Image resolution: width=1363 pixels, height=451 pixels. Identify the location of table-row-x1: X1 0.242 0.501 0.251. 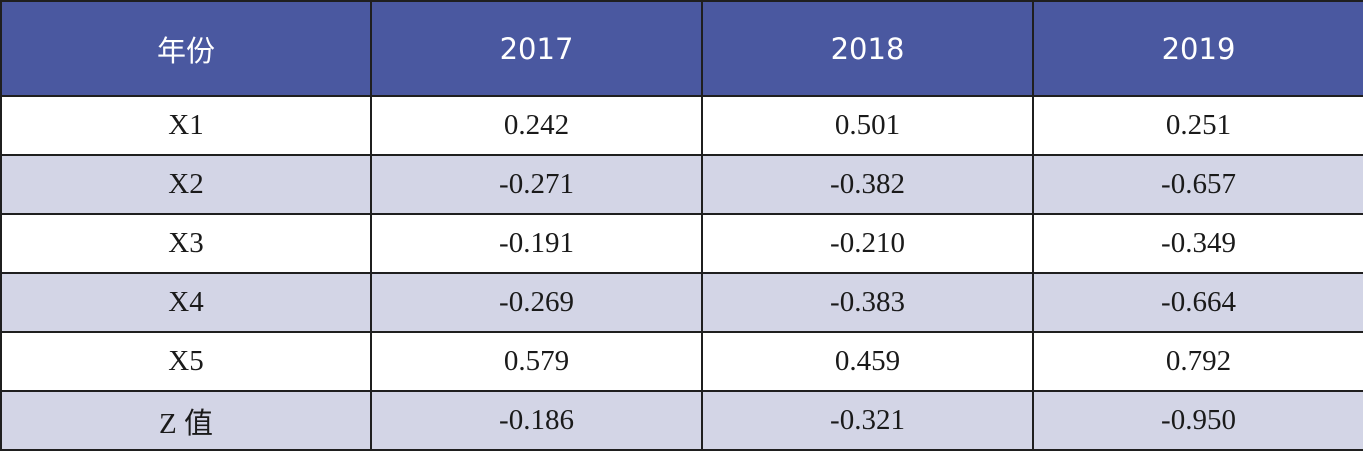
(681, 125).